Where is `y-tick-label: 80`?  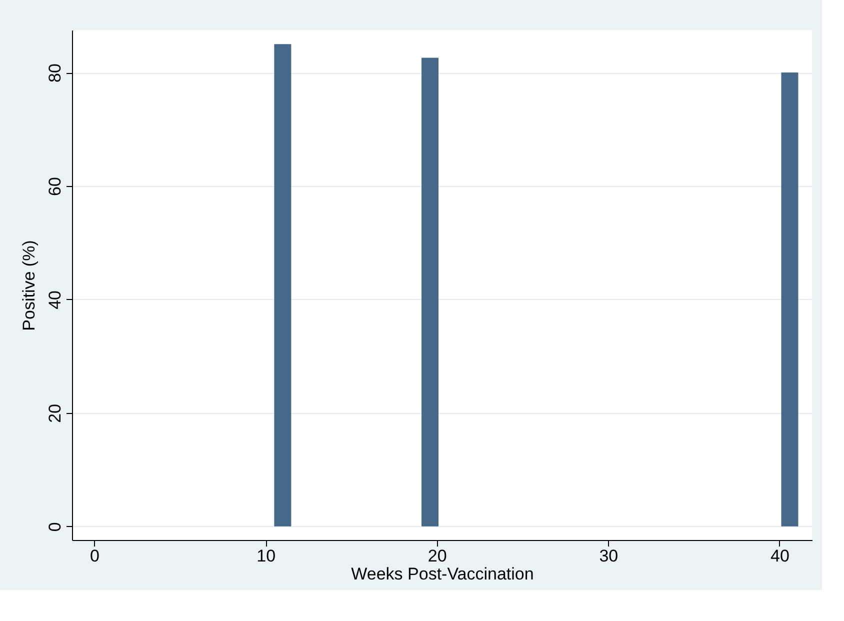
y-tick-label: 80 is located at coordinates (55, 73).